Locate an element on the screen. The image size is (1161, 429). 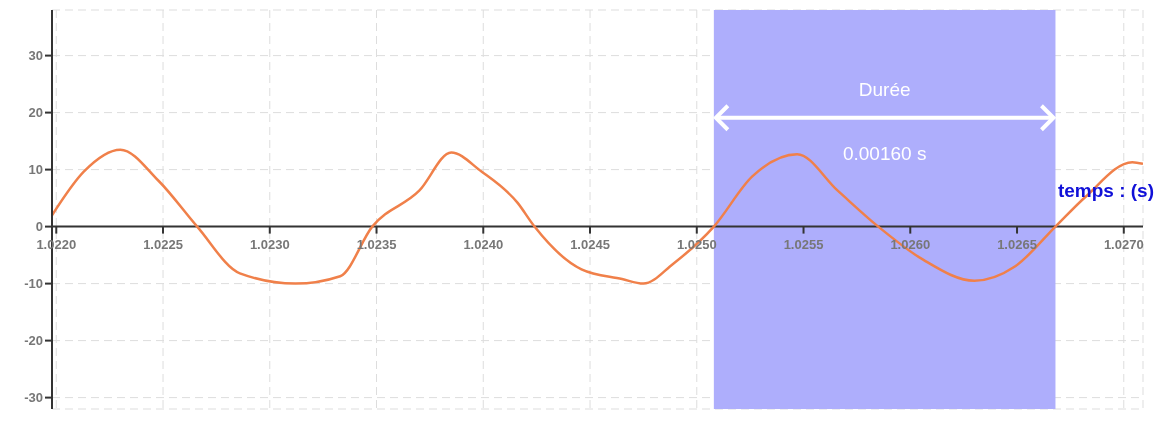
x-tick-label: 1.0265 is located at coordinates (1017, 244).